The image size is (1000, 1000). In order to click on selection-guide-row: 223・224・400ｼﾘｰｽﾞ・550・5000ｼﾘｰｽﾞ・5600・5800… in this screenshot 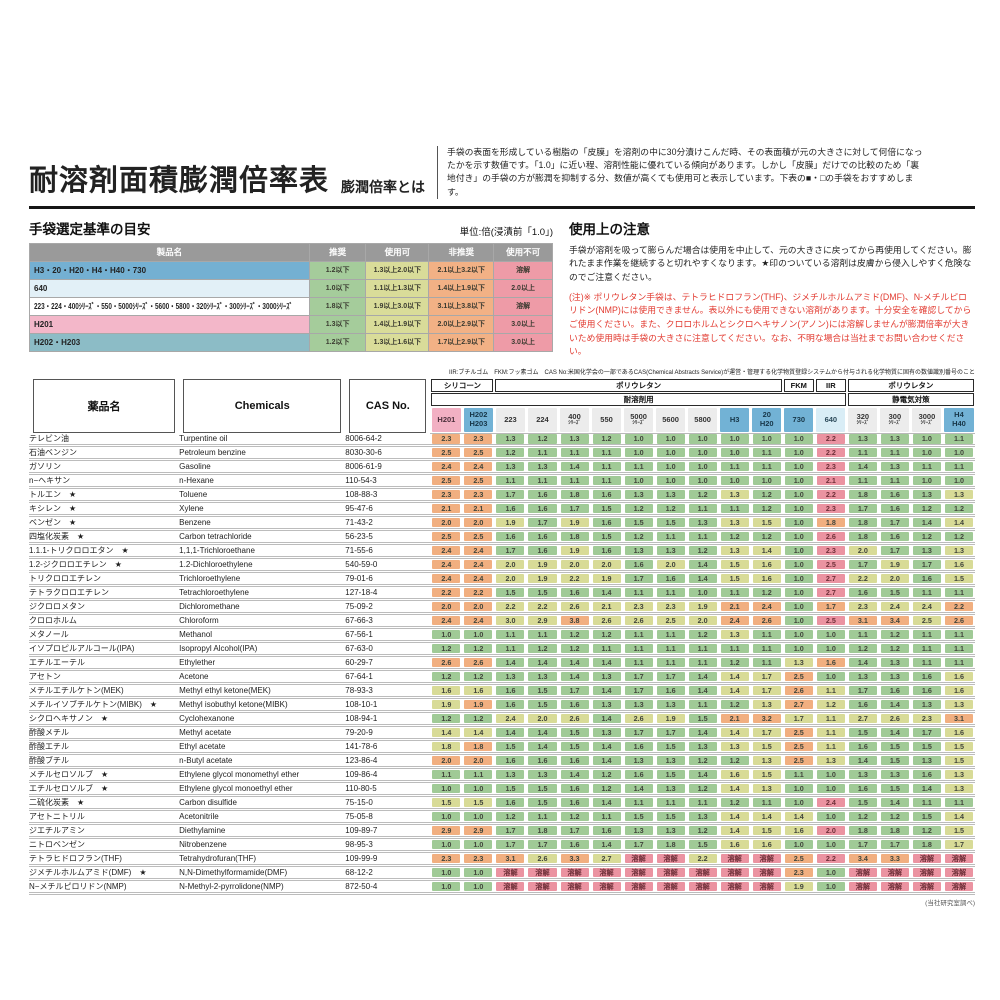, I will do `click(291, 306)`.